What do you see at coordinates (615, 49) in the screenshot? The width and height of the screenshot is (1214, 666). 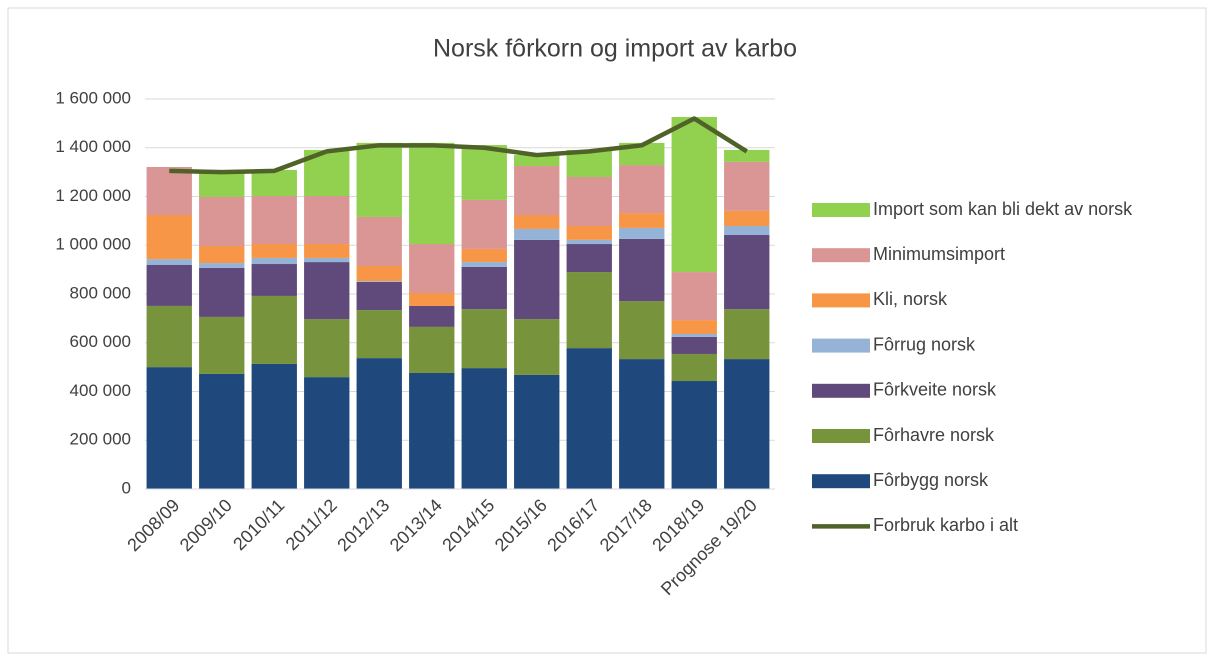 I see `chart-title: Norsk fôrkorn og import av karbo` at bounding box center [615, 49].